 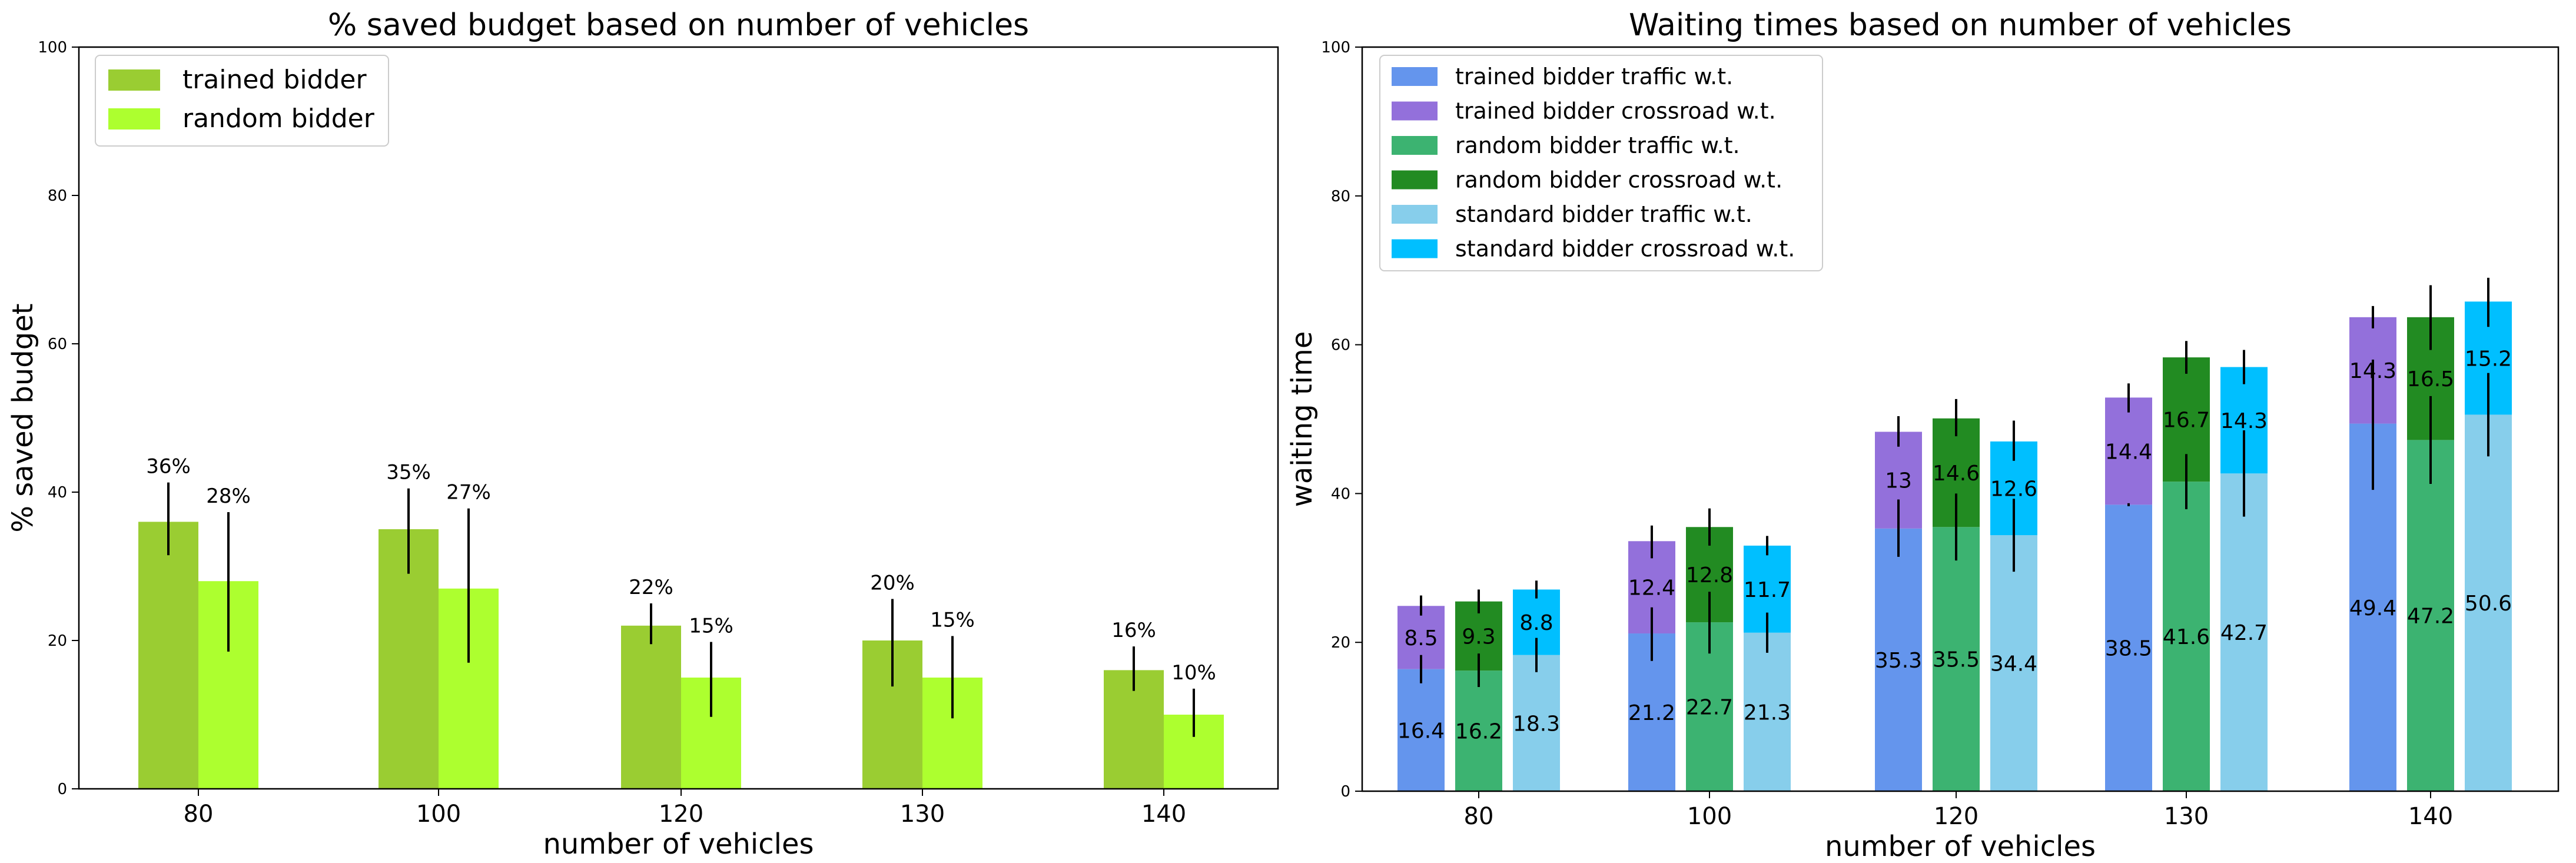 I want to click on right-legend-label: random bidder crossroad w.t., so click(x=1618, y=180).